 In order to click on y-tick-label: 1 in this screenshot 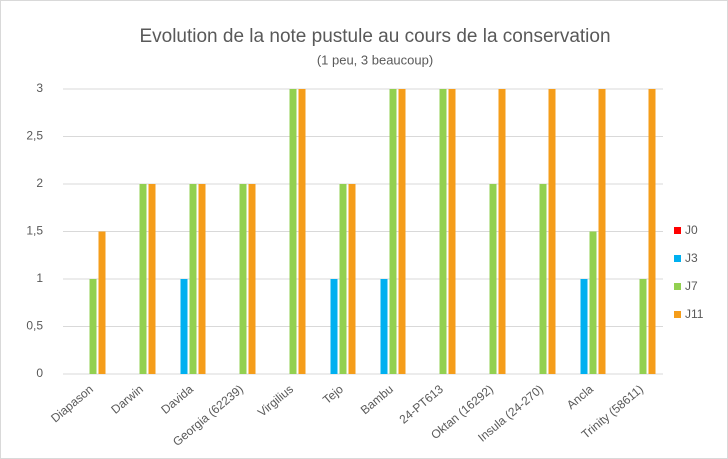, I will do `click(39, 278)`.